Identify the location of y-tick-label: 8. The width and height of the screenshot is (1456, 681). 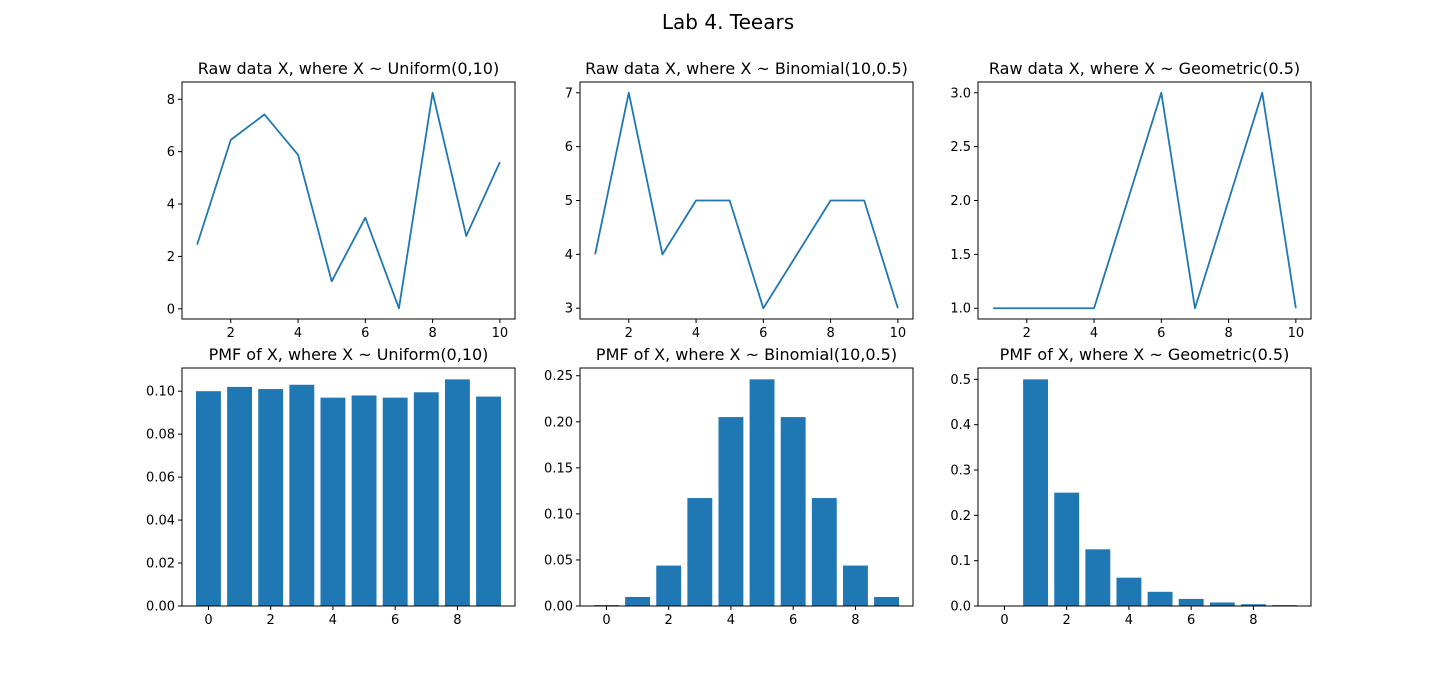
(171, 100).